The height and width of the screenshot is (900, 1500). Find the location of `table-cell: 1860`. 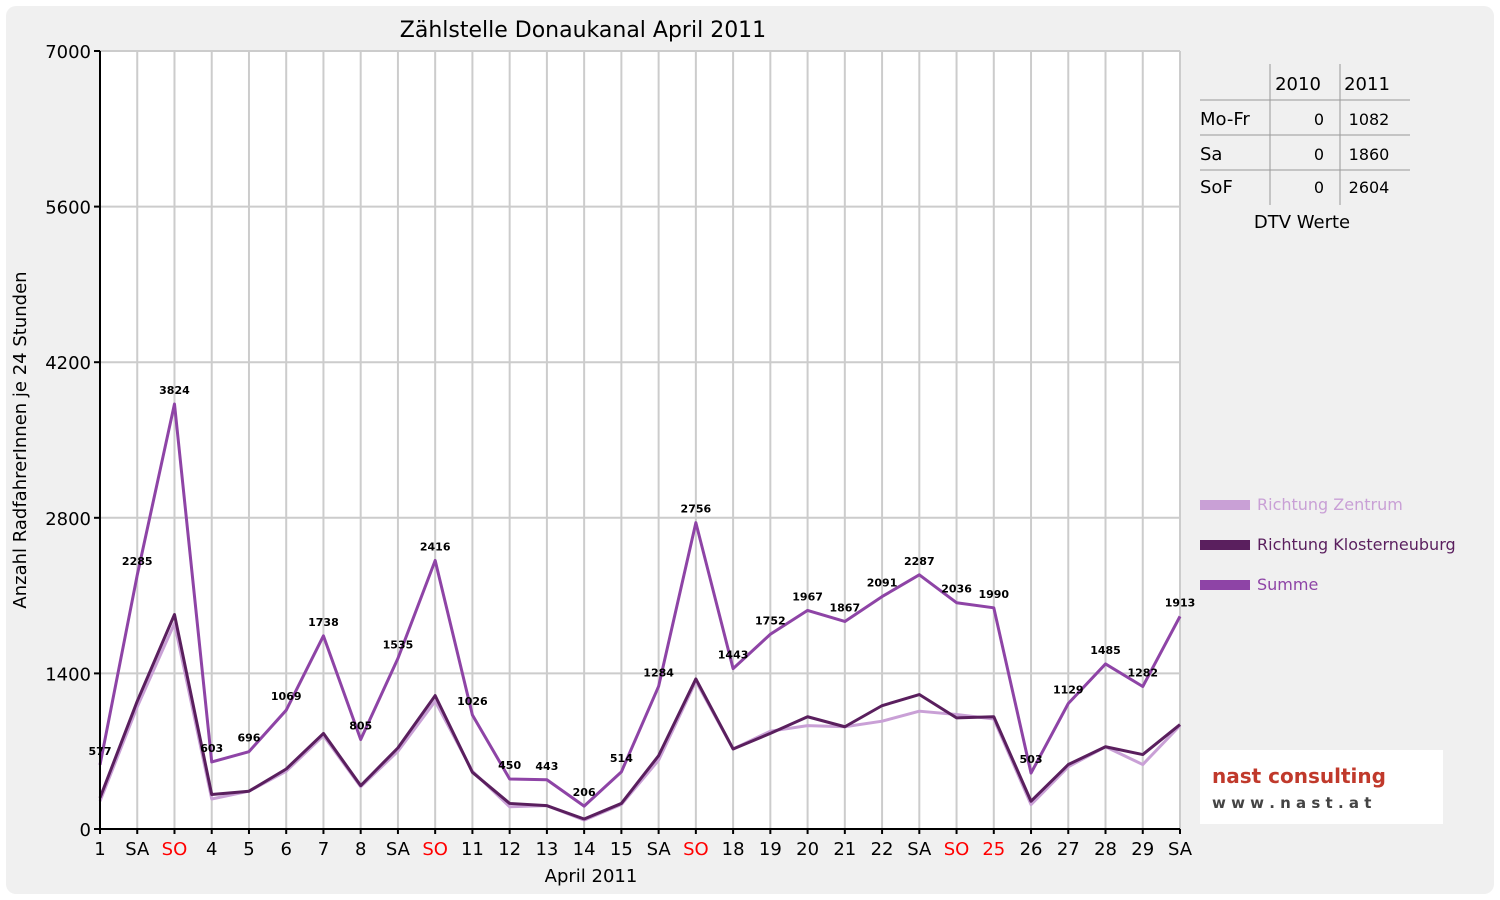

table-cell: 1860 is located at coordinates (1369, 154).